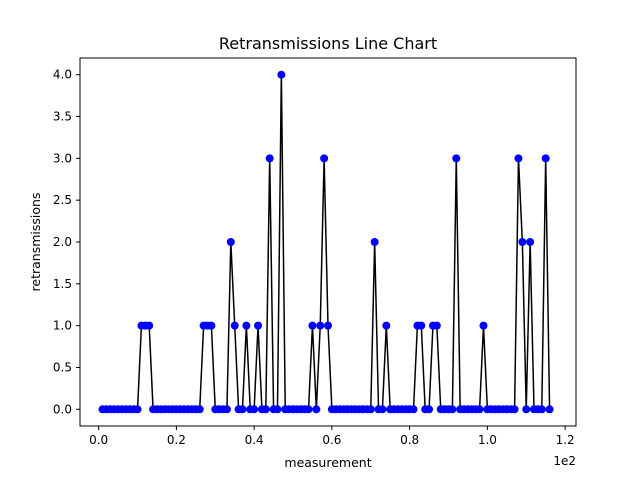  I want to click on y-tick-label: 0.0, so click(62, 409).